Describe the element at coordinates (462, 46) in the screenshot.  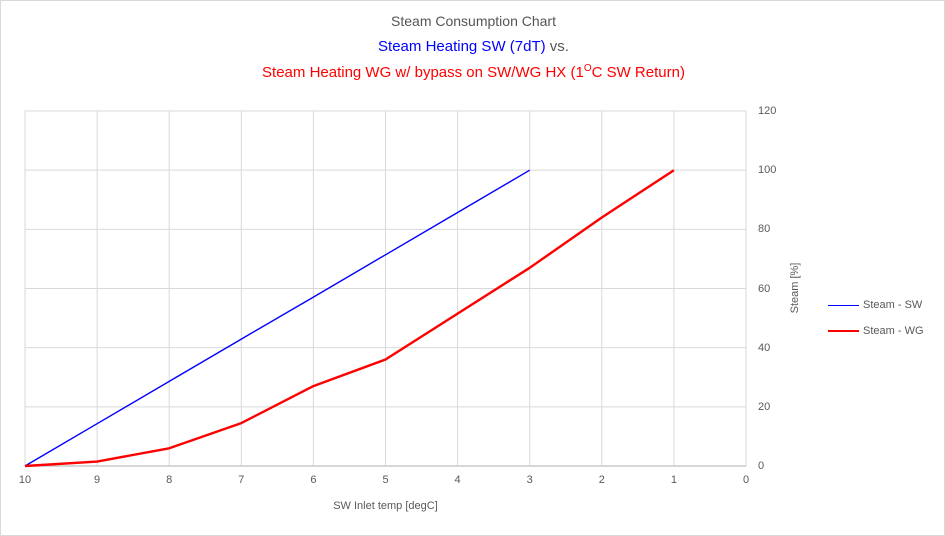
I see `subtitle-sw-text: Steam Heating SW (7dT)` at that location.